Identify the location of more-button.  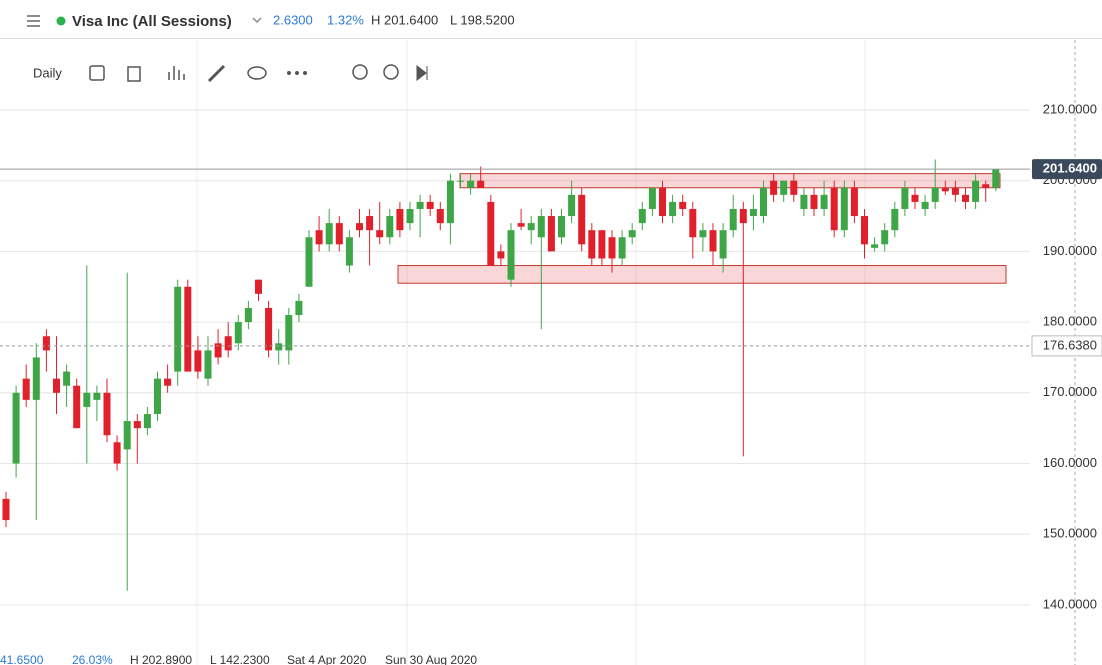
(297, 73).